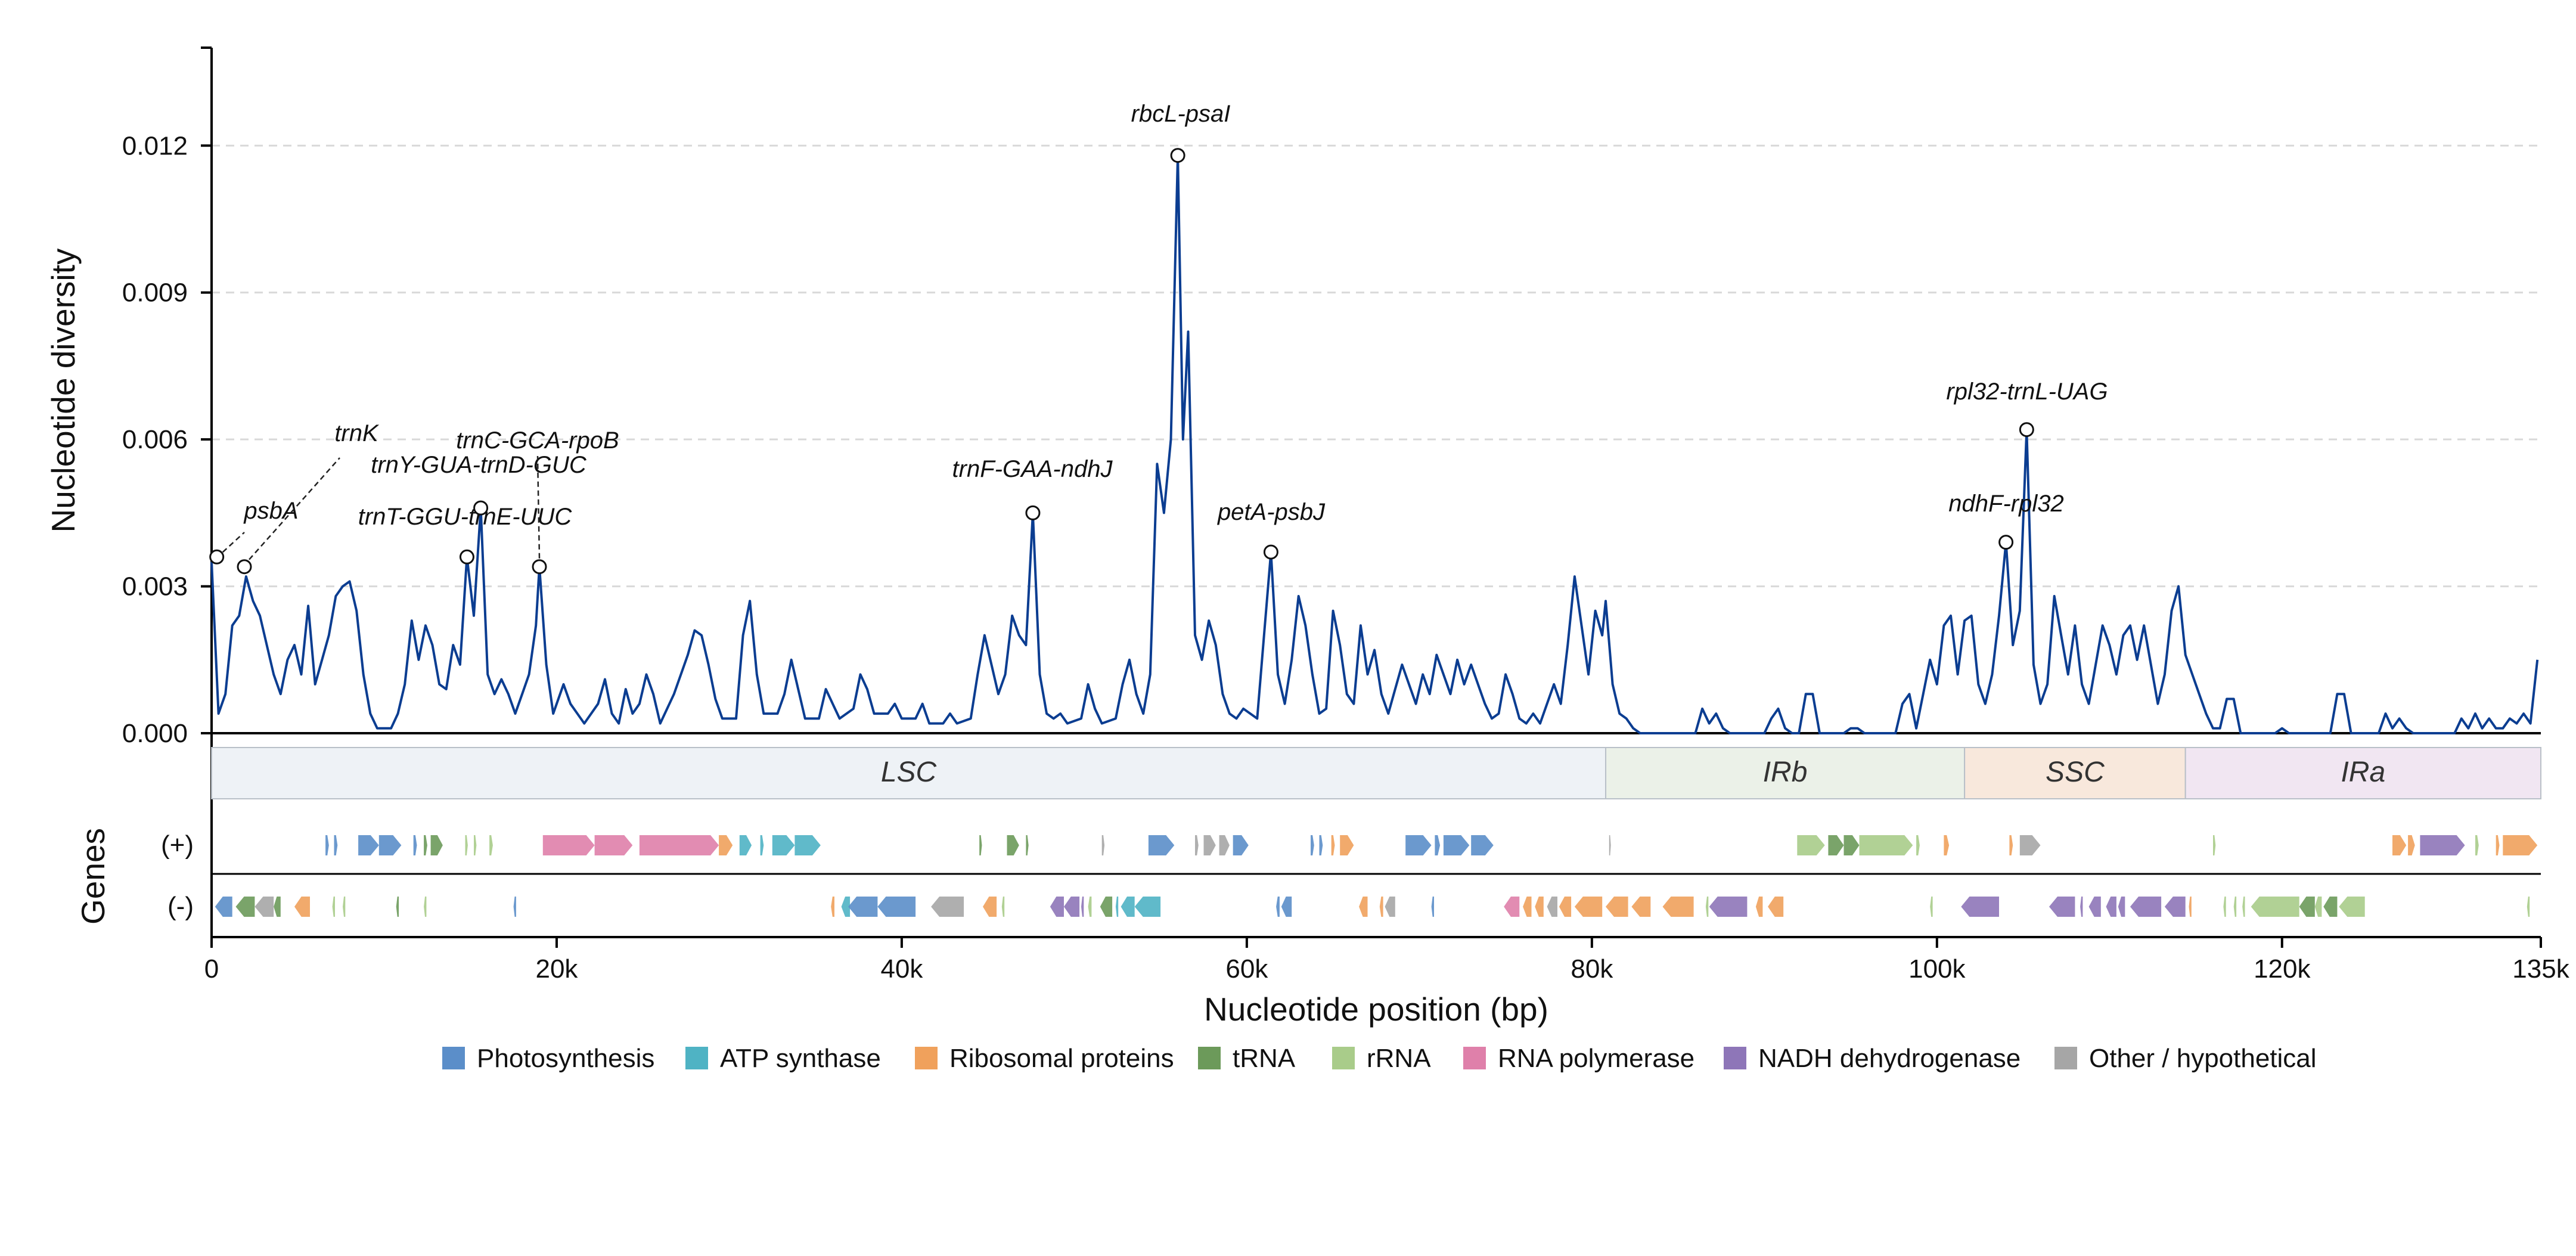 This screenshot has height=1256, width=2576. I want to click on legend-label: RNA polymerase, so click(1596, 1058).